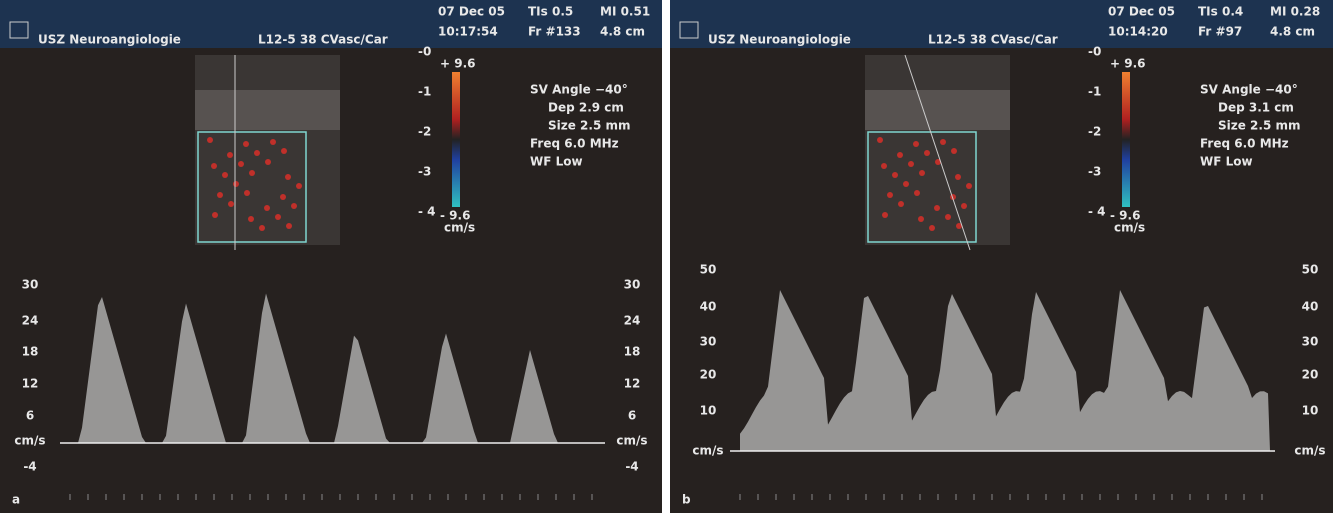 This screenshot has width=1333, height=513. What do you see at coordinates (1310, 342) in the screenshot?
I see `spectrum-tick-right: 30` at bounding box center [1310, 342].